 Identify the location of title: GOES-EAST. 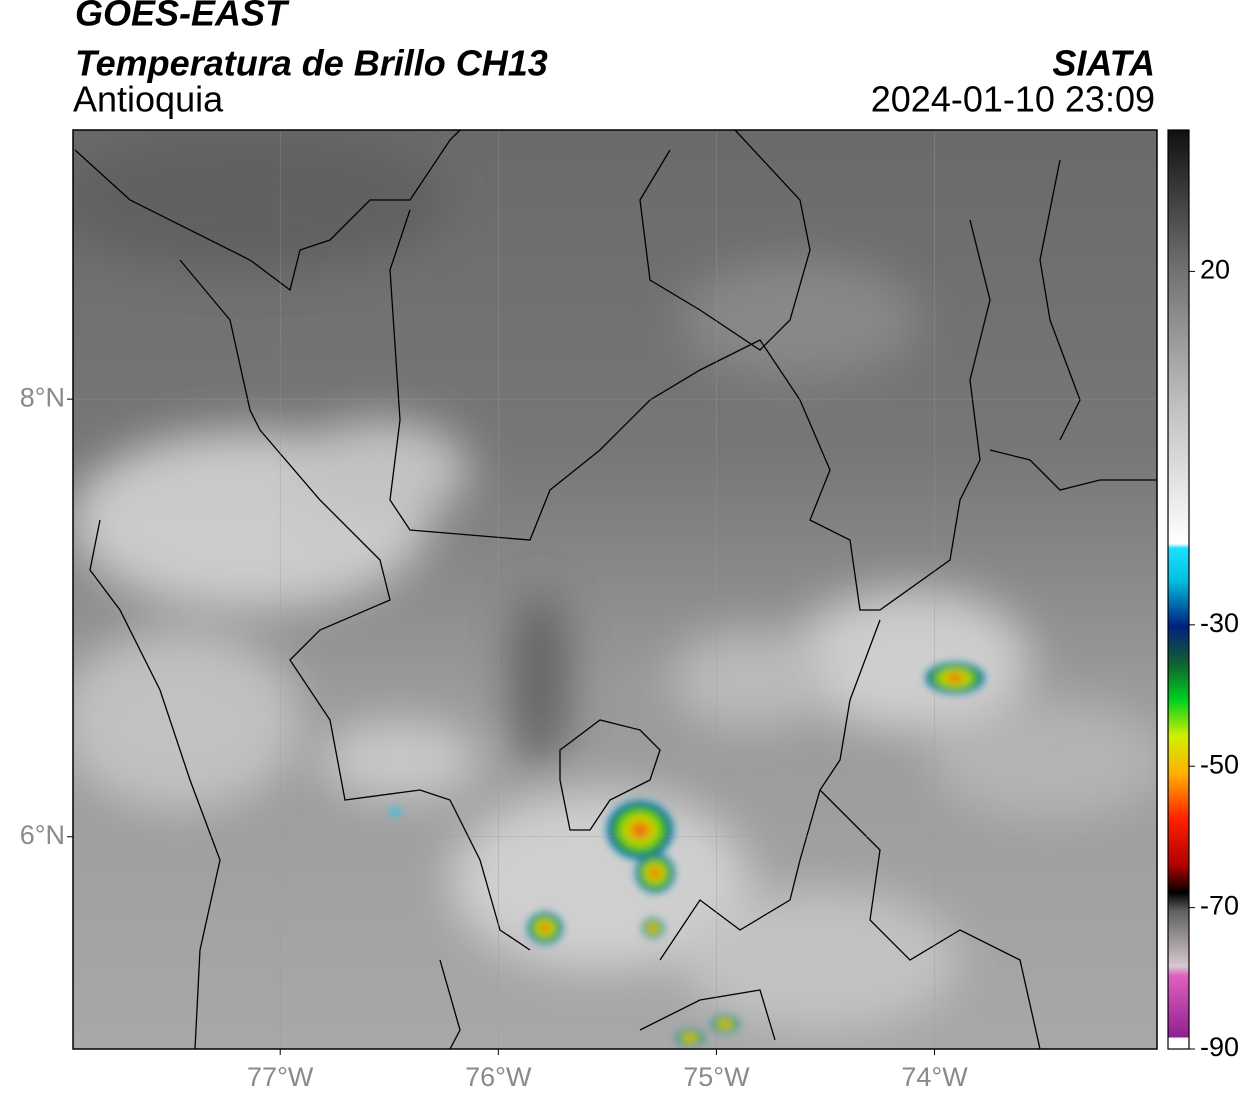
(182, 17).